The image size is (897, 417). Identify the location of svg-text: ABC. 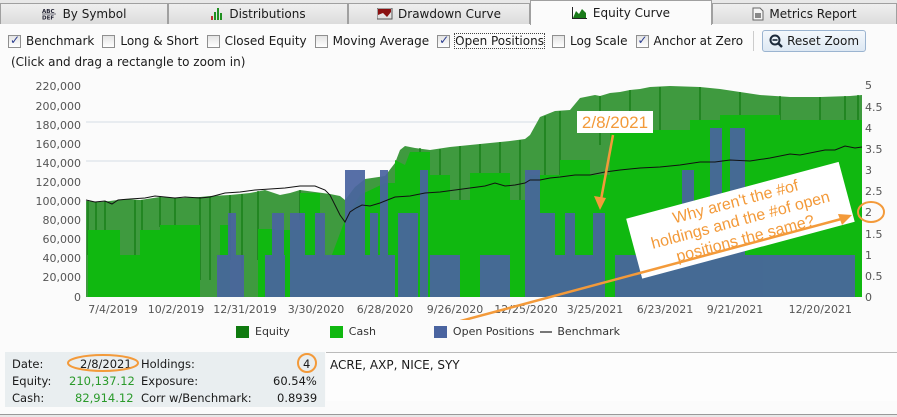
(48, 12).